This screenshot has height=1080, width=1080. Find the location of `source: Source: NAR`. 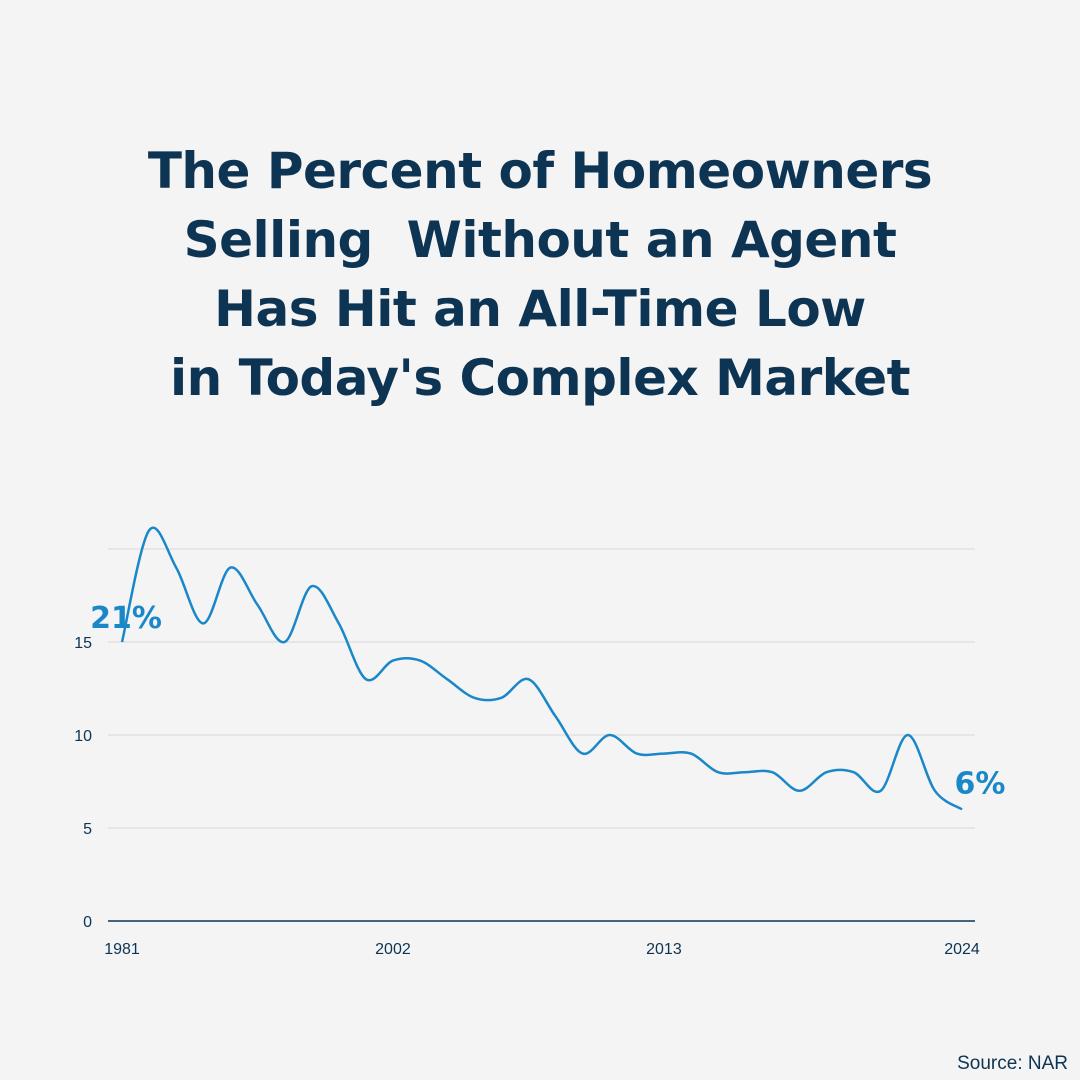

source: Source: NAR is located at coordinates (1012, 1063).